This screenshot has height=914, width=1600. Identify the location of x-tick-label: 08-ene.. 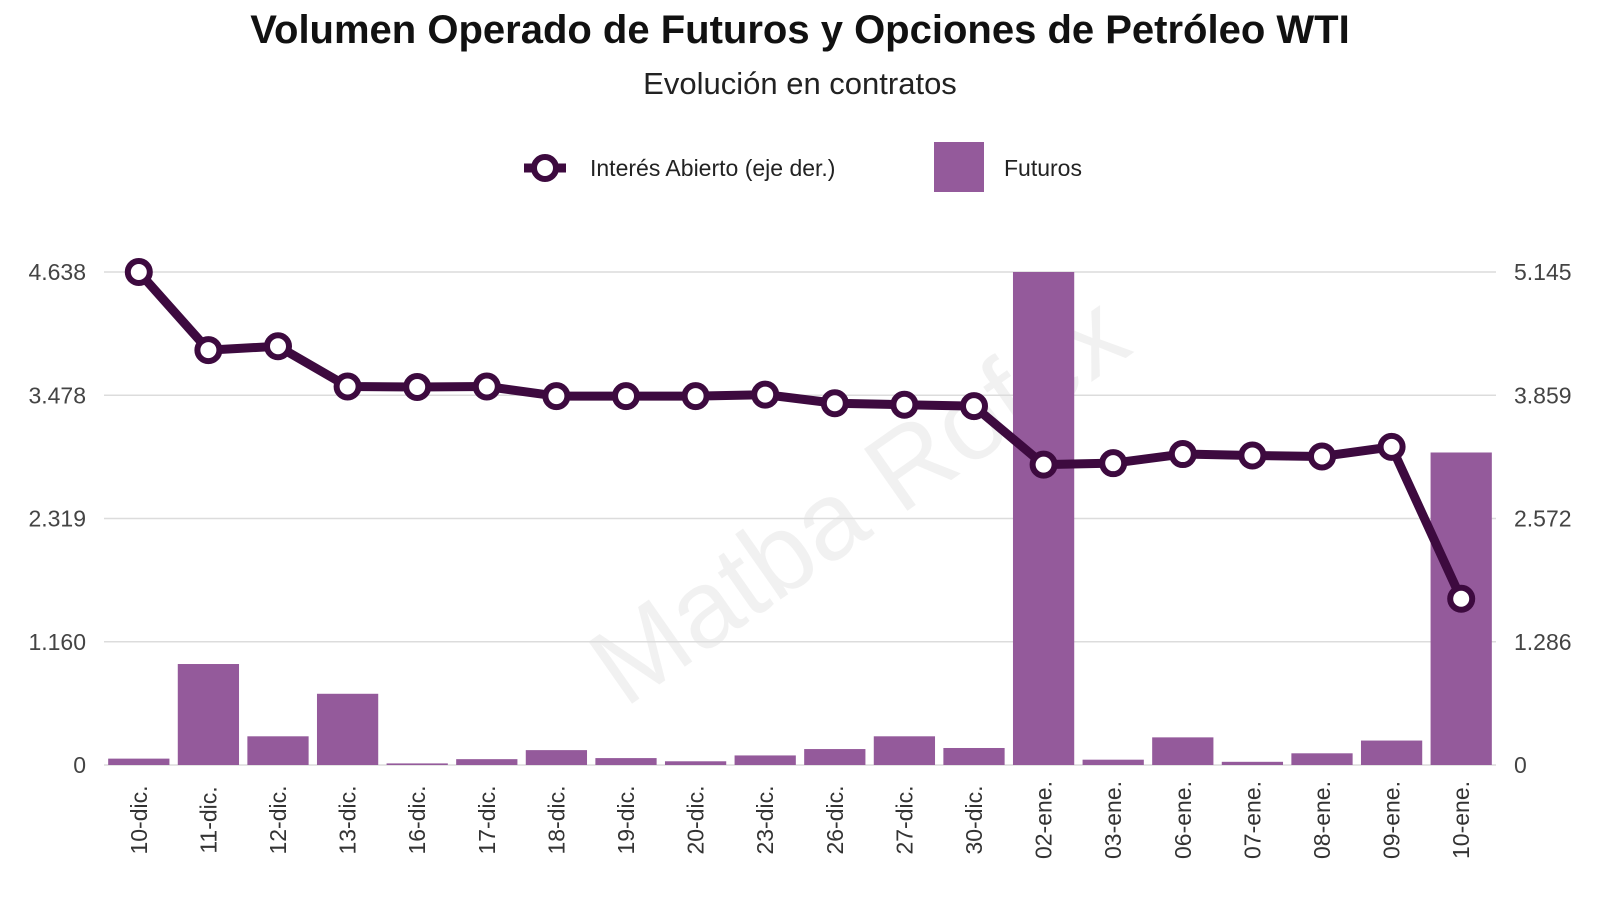
(1322, 820).